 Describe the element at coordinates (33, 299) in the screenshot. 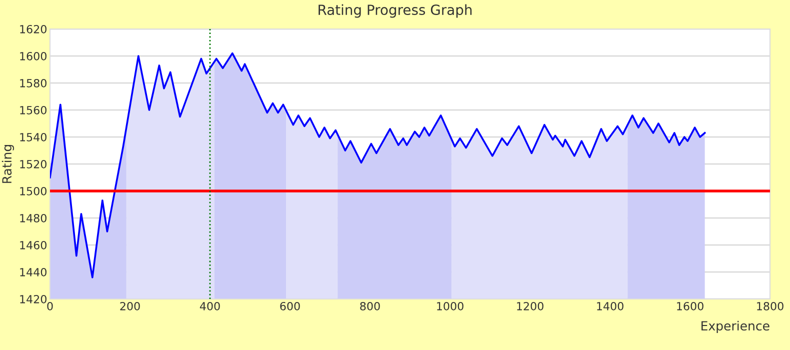

I see `y-tick-label: 1420` at that location.